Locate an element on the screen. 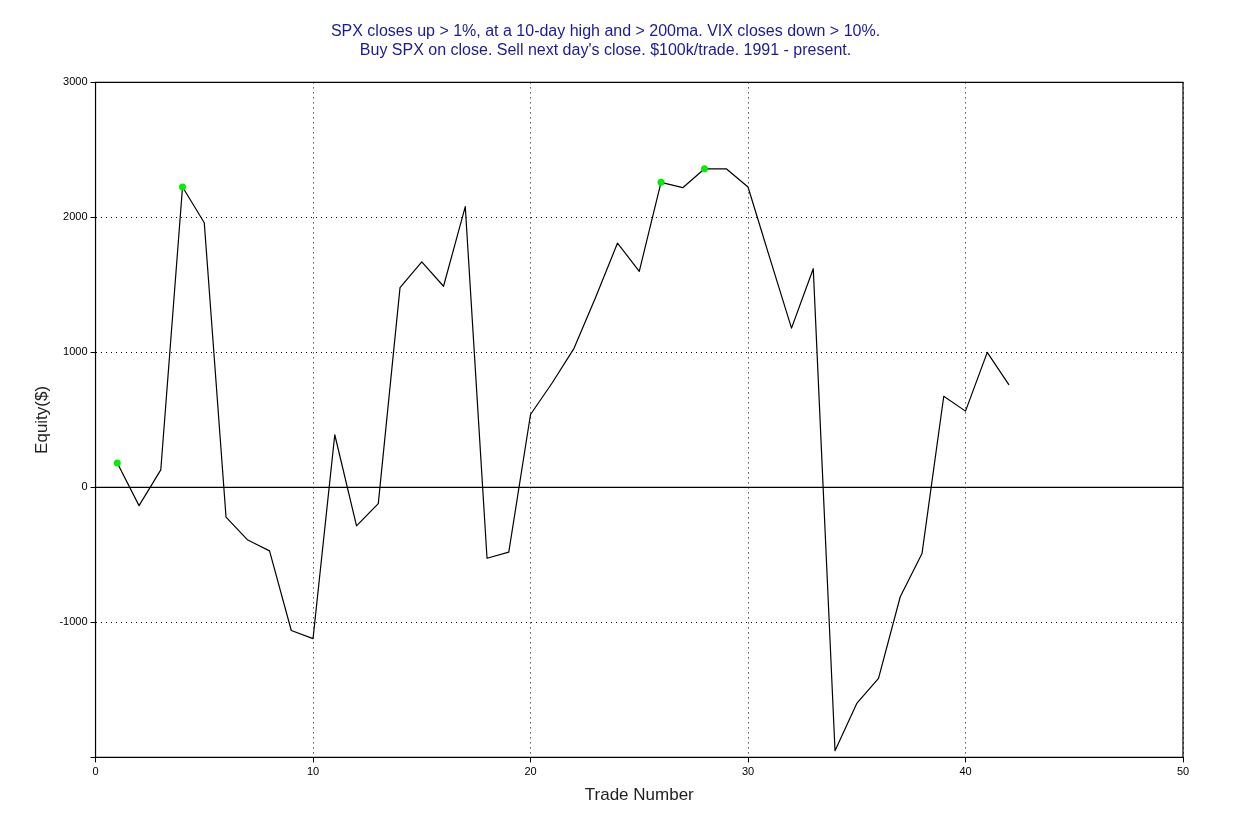 The image size is (1249, 831). x-axis-title: Trade Number is located at coordinates (639, 795).